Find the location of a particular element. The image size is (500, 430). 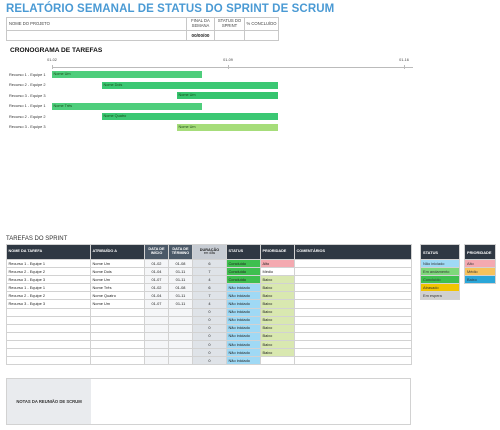

duration-cell: 6 is located at coordinates (209, 288).